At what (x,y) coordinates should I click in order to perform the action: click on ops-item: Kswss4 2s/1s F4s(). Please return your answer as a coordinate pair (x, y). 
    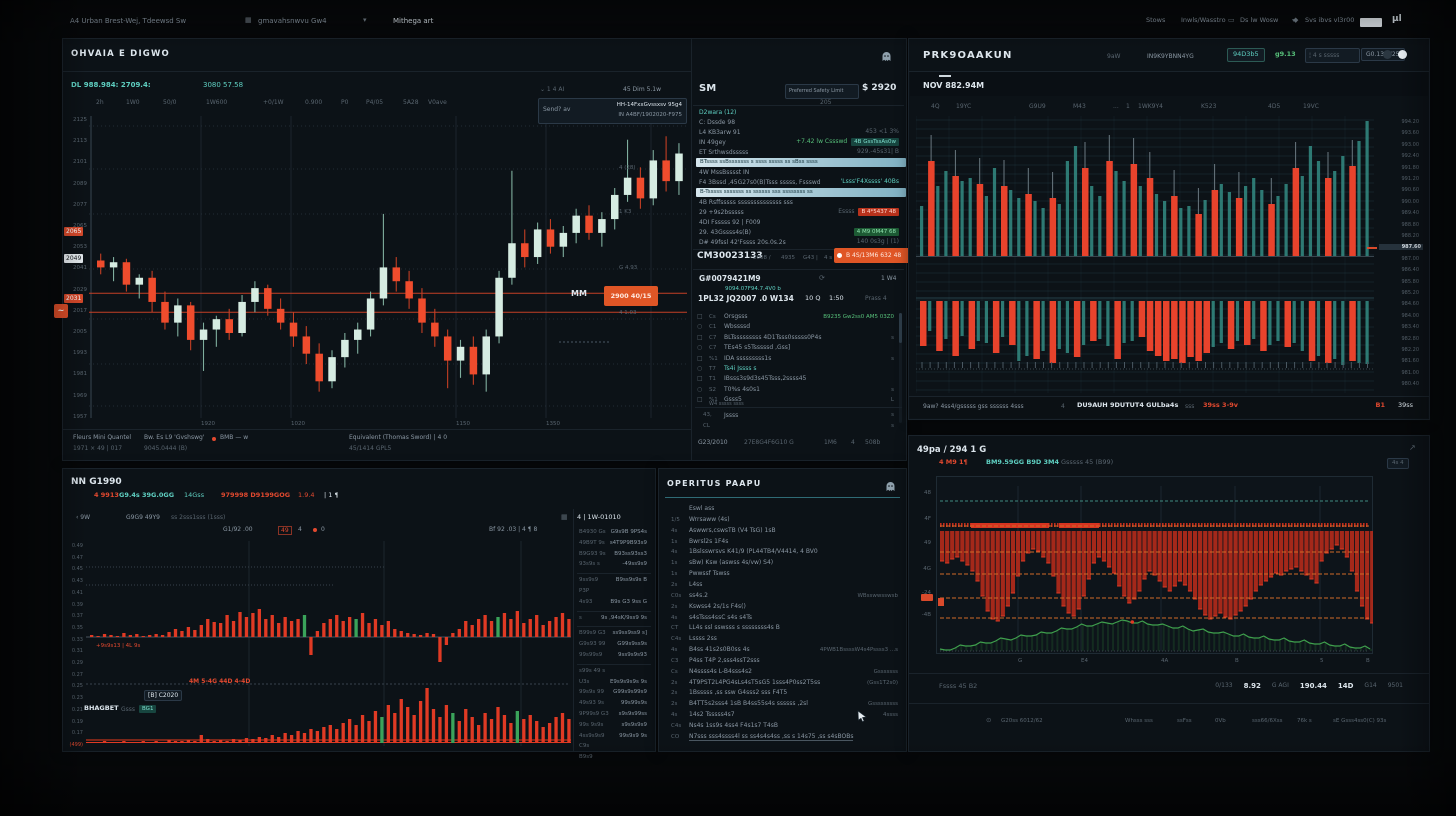
    Looking at the image, I should click on (717, 606).